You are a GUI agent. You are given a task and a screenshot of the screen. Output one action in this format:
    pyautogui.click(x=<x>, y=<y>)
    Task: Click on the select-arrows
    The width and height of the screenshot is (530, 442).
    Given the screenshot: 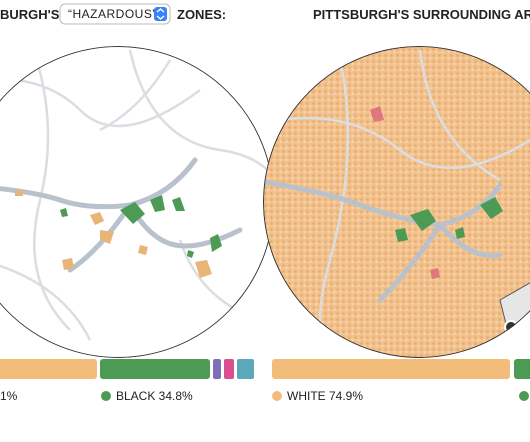 What is the action you would take?
    pyautogui.click(x=160, y=14)
    